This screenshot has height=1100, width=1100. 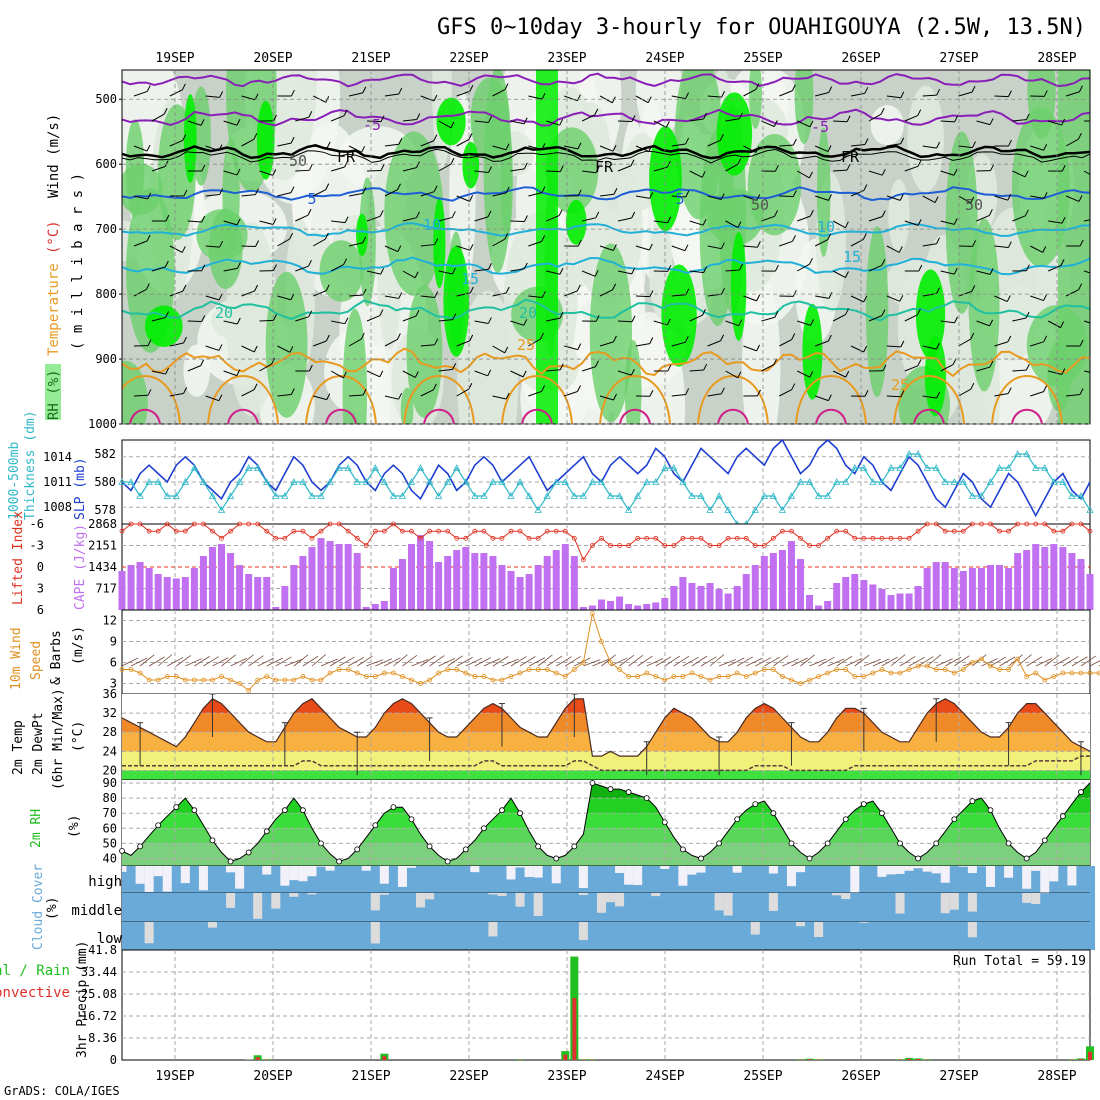 I want to click on isotherm-line, so click(x=606, y=230).